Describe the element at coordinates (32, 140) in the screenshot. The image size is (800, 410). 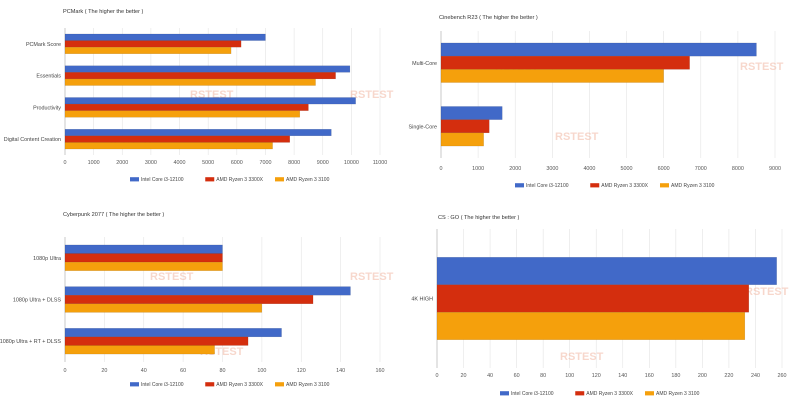
I see `pcmark-category-label: Digital Content Creation` at that location.